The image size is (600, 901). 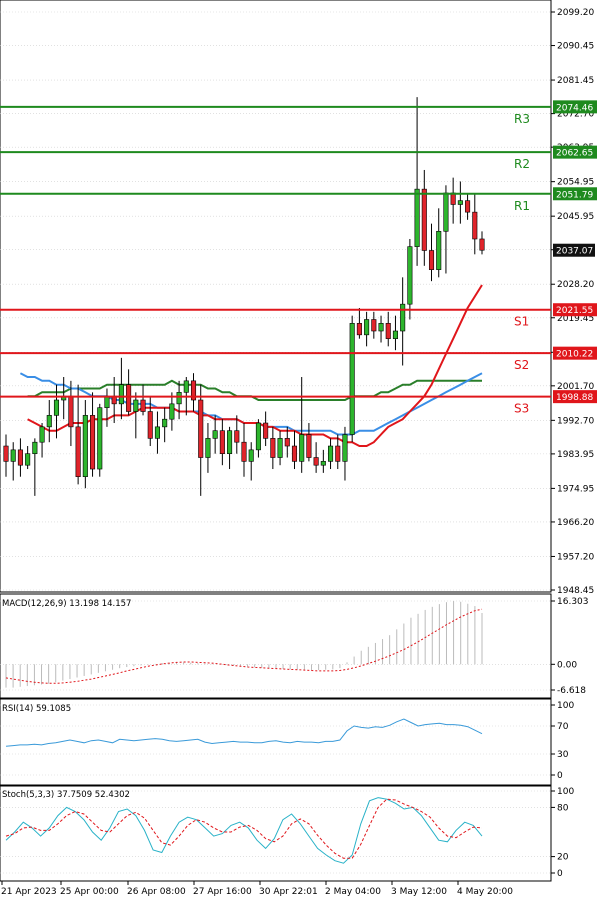 I want to click on price-tick-label: 2072.70, so click(x=575, y=115).